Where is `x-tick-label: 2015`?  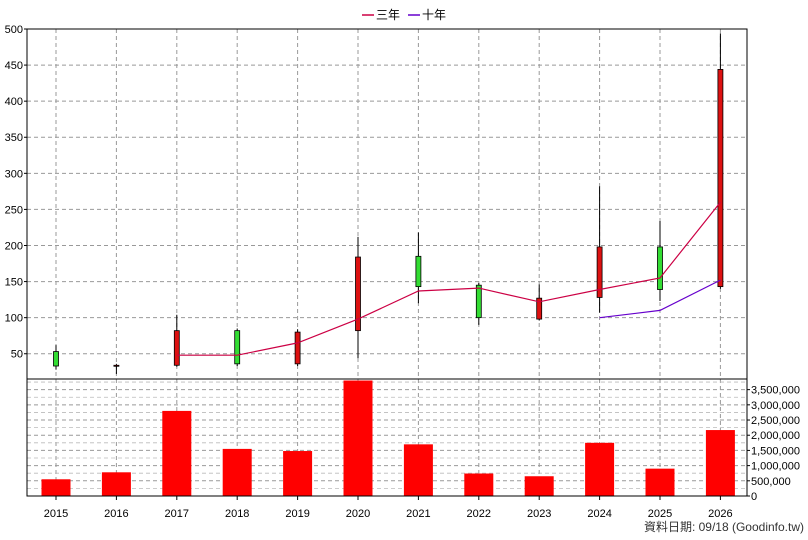
x-tick-label: 2015 is located at coordinates (56, 514).